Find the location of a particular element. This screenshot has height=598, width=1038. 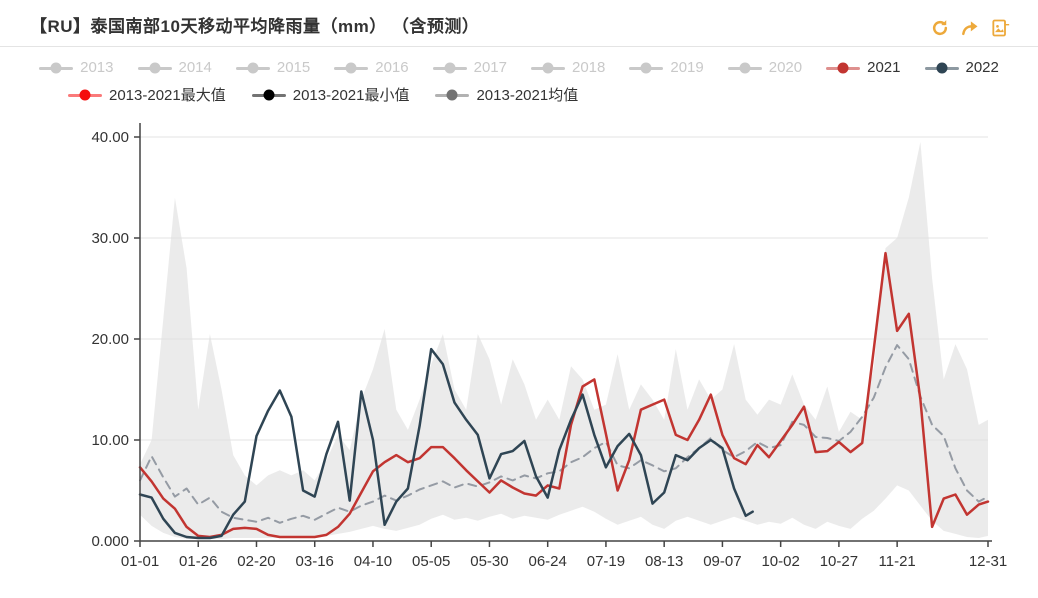

legend-label: 2018 is located at coordinates (589, 67).